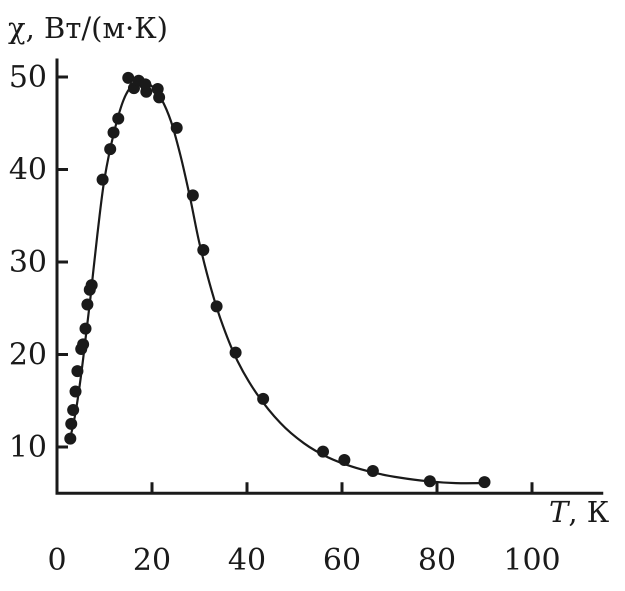 The width and height of the screenshot is (625, 591). I want to click on y-tick-label: 20, so click(28, 355).